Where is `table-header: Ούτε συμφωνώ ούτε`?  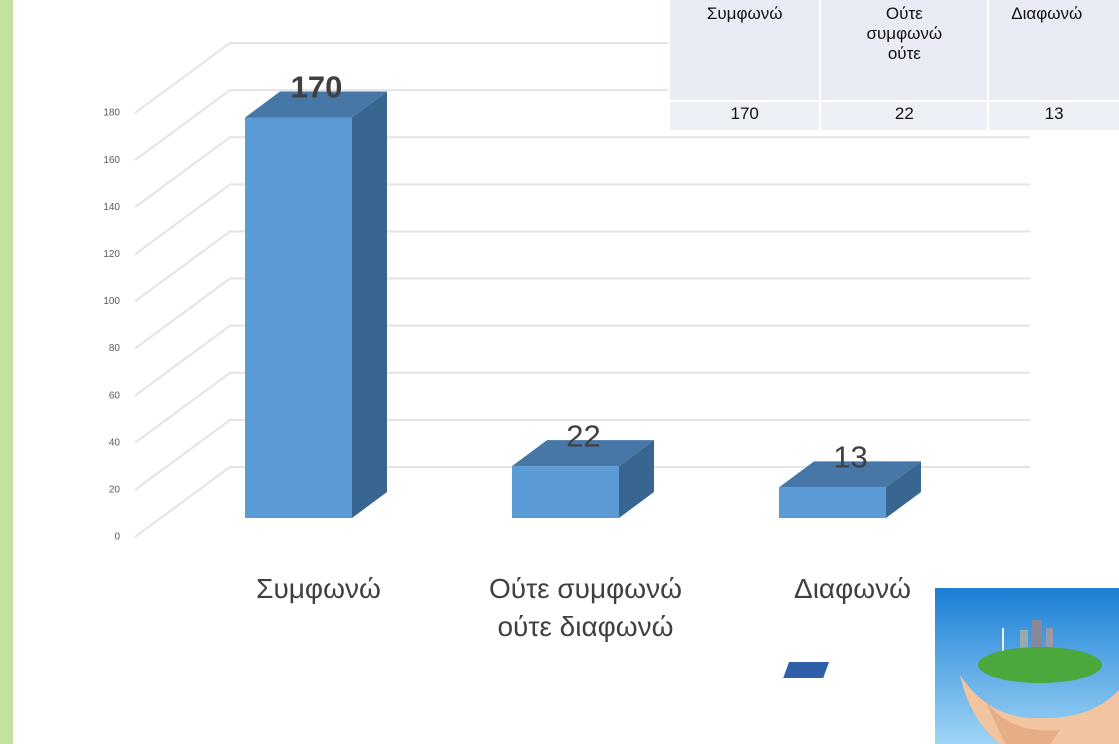 table-header: Ούτε συμφωνώ ούτε is located at coordinates (904, 50).